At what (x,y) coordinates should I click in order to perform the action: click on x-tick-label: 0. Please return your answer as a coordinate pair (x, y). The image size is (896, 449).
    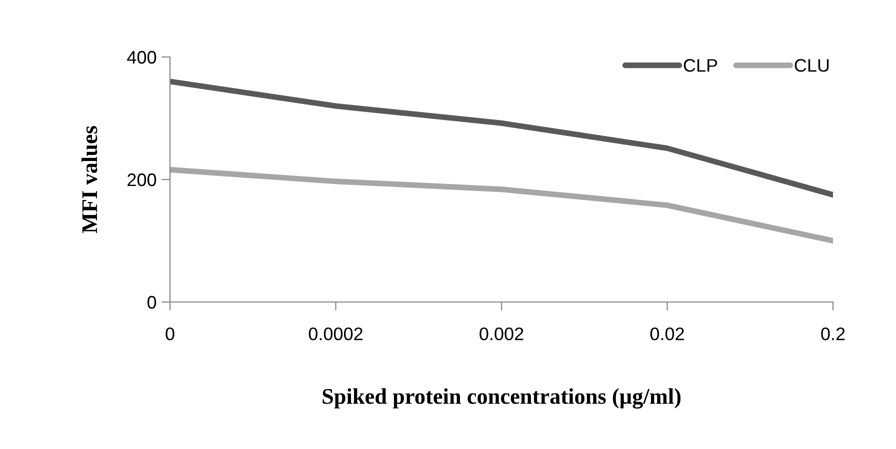
    Looking at the image, I should click on (170, 333).